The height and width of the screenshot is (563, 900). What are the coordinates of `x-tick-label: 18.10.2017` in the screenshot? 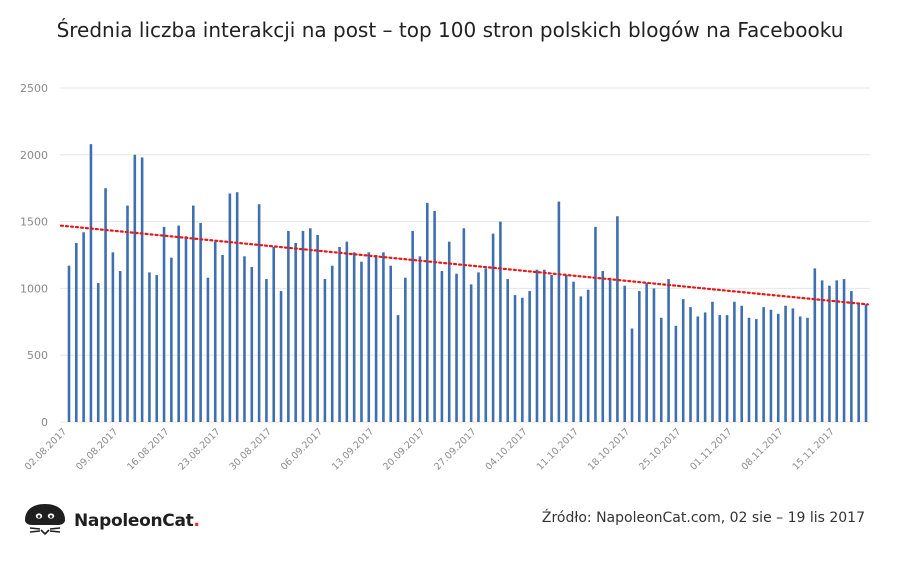 It's located at (609, 449).